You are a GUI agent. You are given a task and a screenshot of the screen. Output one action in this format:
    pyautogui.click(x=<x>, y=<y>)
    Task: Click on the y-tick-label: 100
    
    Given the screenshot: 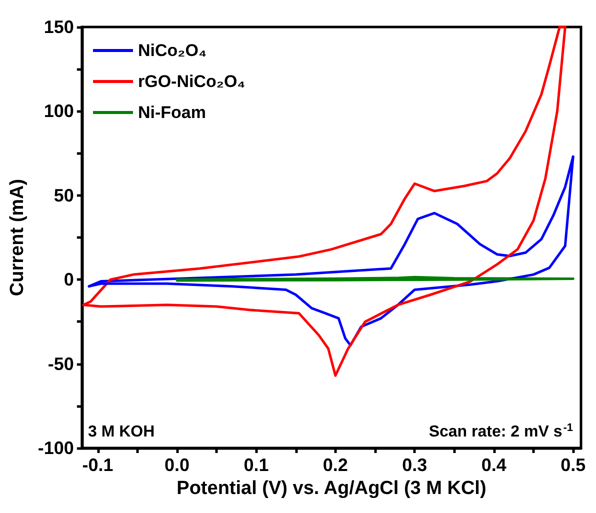 What is the action you would take?
    pyautogui.click(x=59, y=111)
    